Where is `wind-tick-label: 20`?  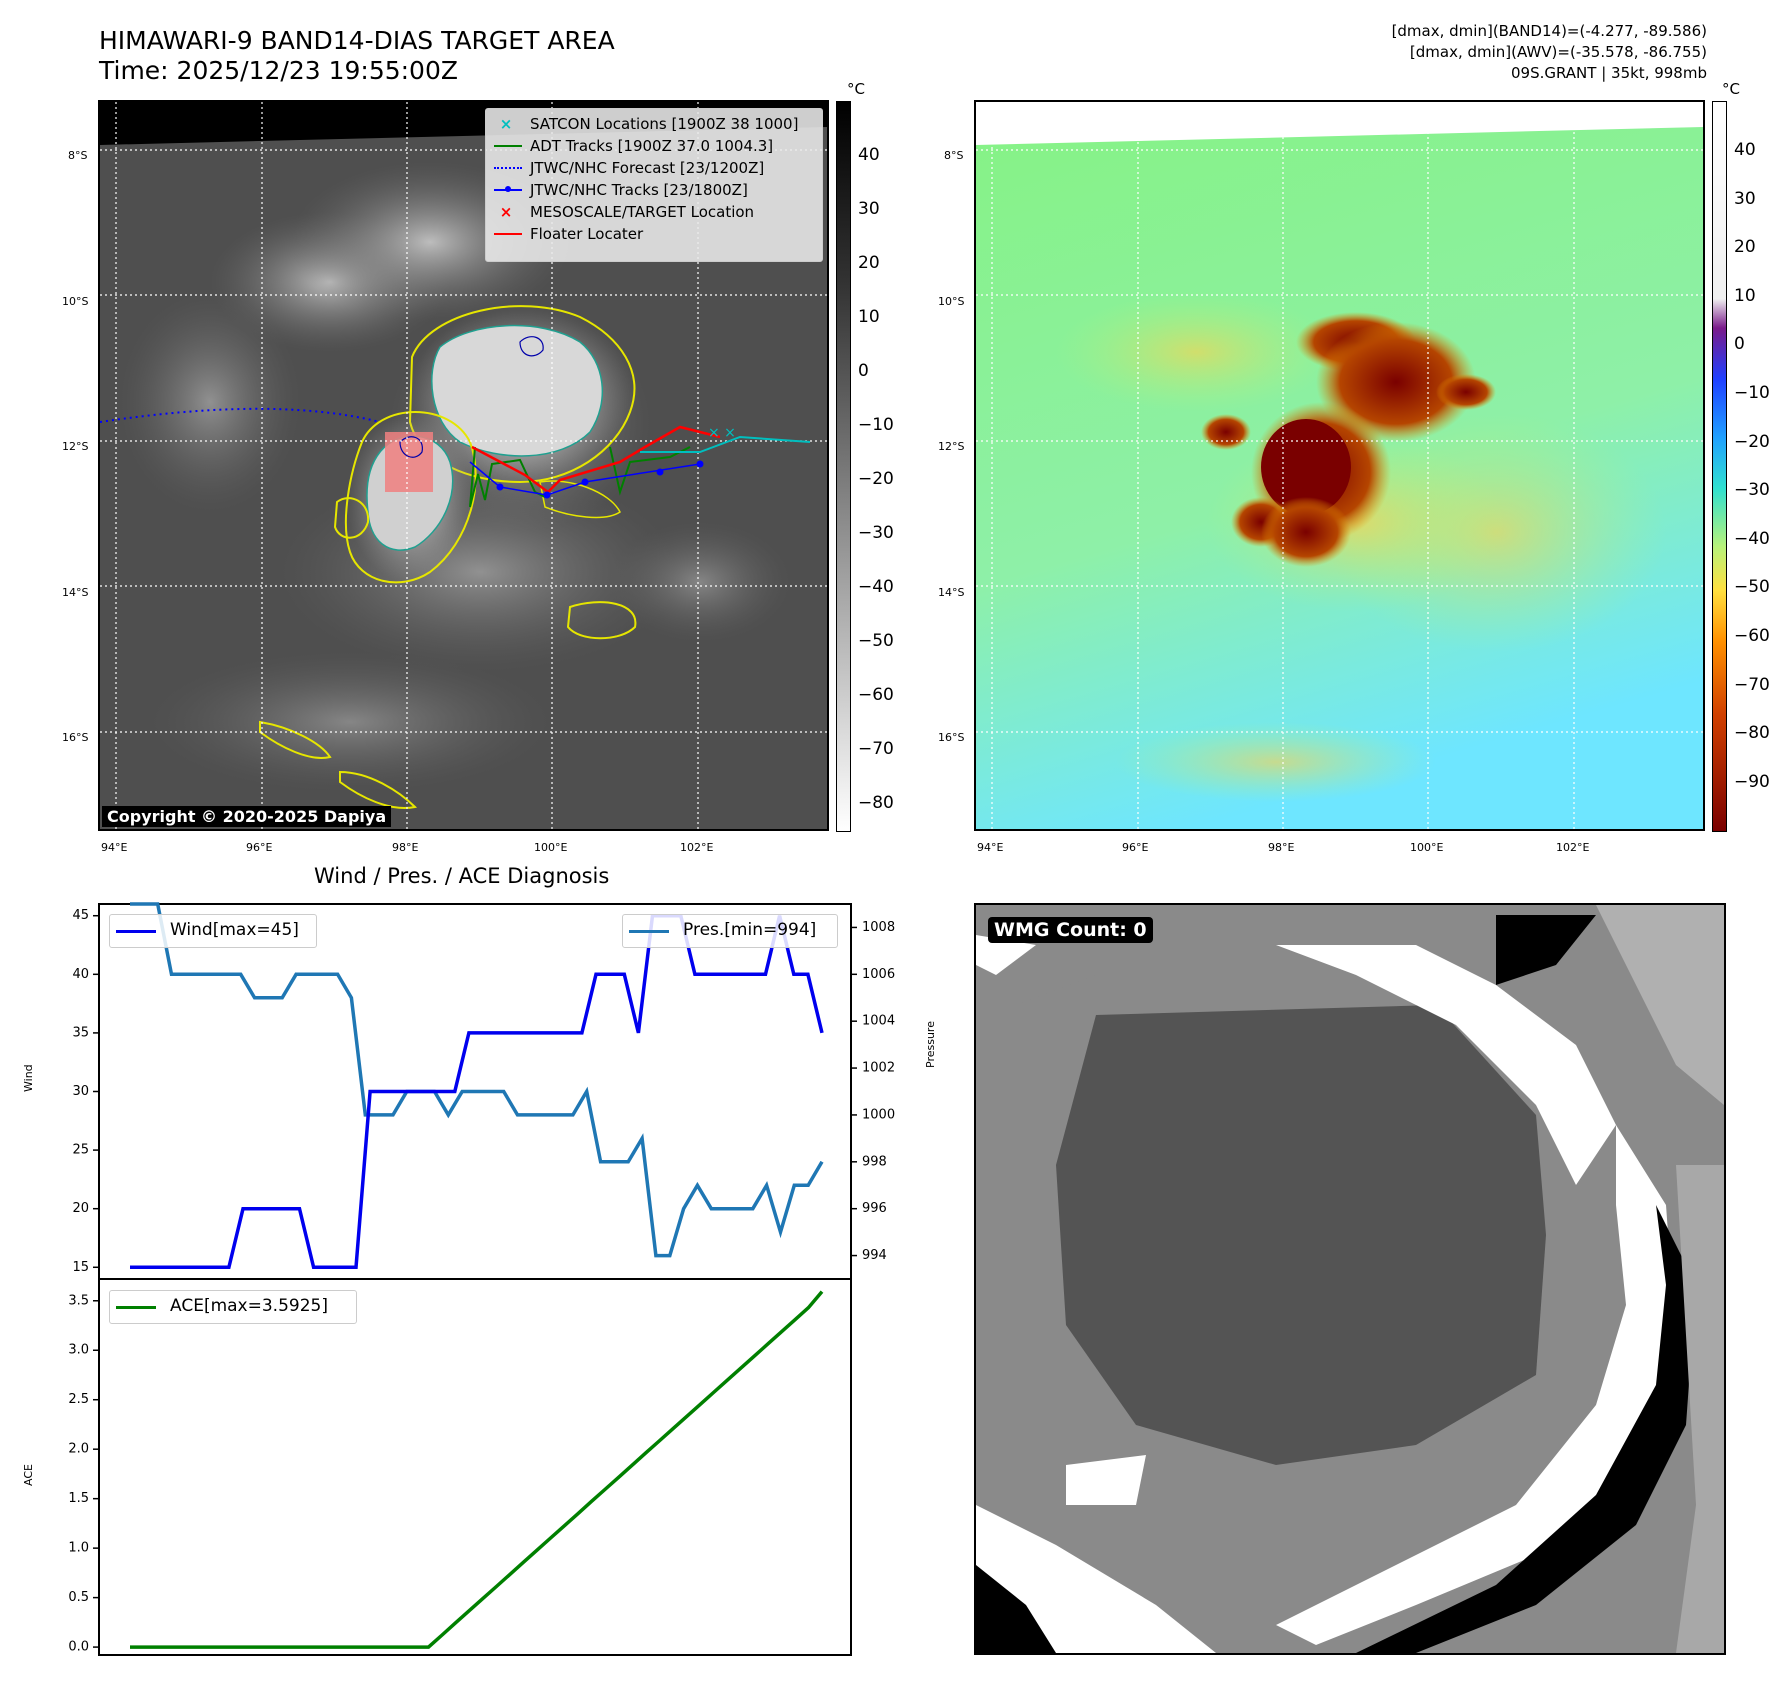 wind-tick-label: 20 is located at coordinates (80, 1208).